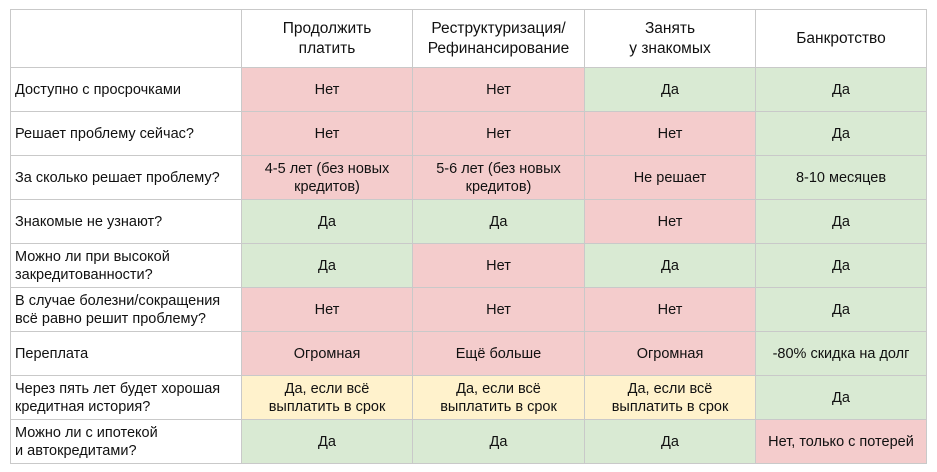 The image size is (937, 472). Describe the element at coordinates (126, 38) in the screenshot. I see `header-corner-cell` at that location.